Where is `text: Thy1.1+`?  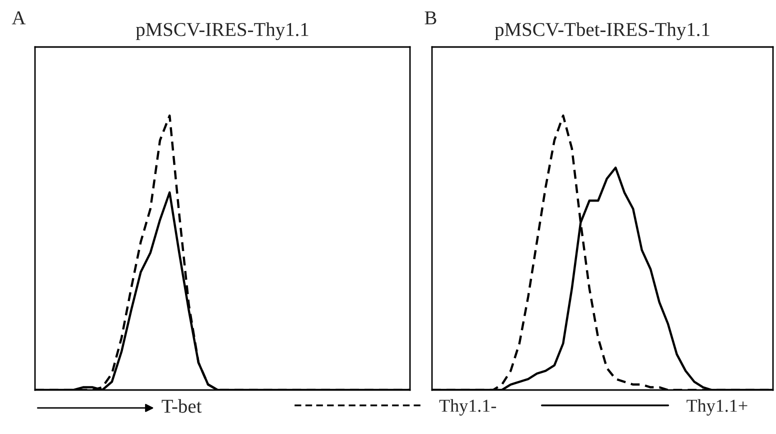
text: Thy1.1+ is located at coordinates (717, 407).